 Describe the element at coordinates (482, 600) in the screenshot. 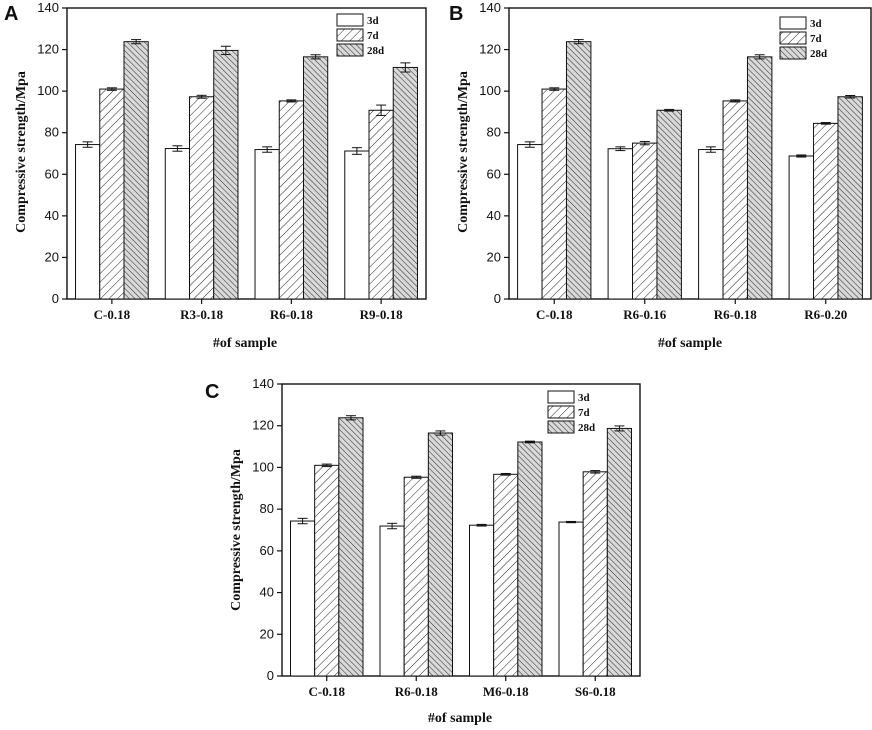

I see `bar-3d-M6-0.18` at that location.